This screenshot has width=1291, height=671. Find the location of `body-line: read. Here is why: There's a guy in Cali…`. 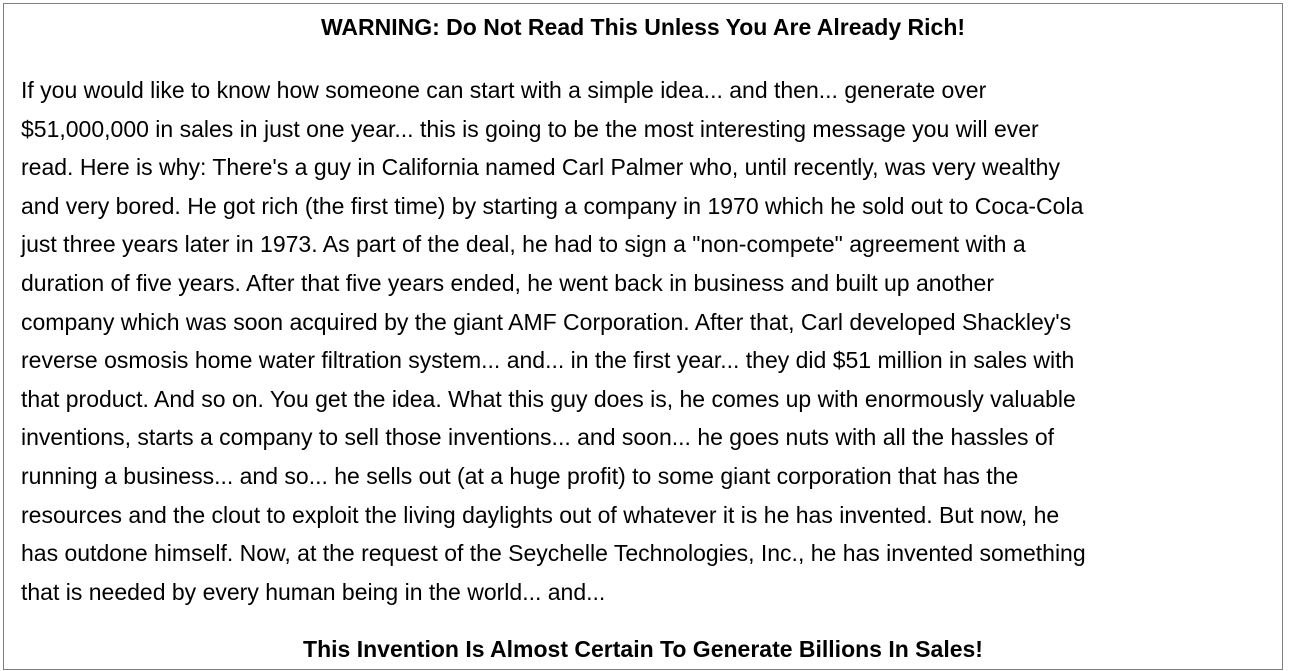

body-line: read. Here is why: There's a guy in Cali… is located at coordinates (540, 167).